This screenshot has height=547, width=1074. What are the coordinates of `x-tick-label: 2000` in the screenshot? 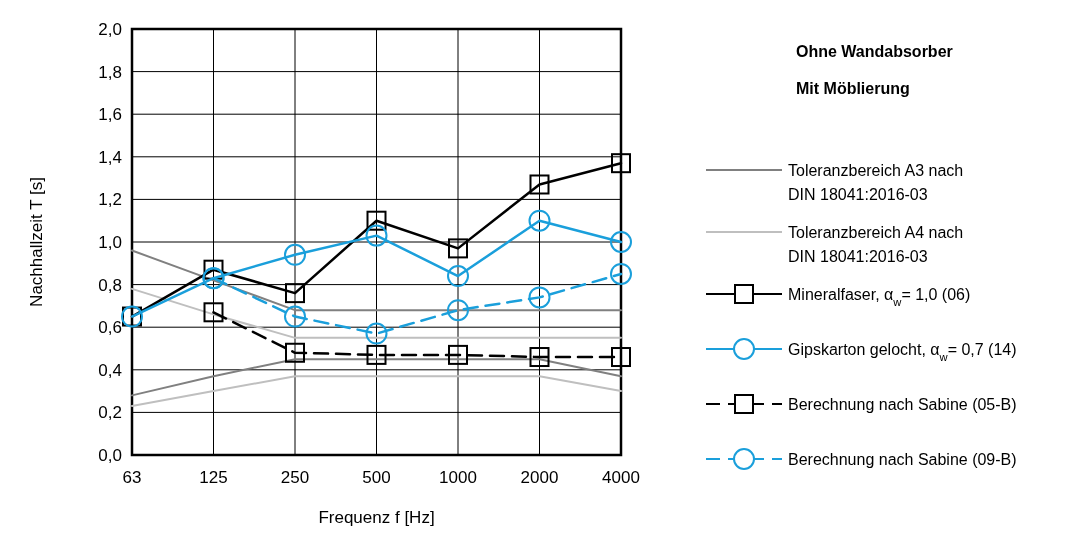 It's located at (539, 477).